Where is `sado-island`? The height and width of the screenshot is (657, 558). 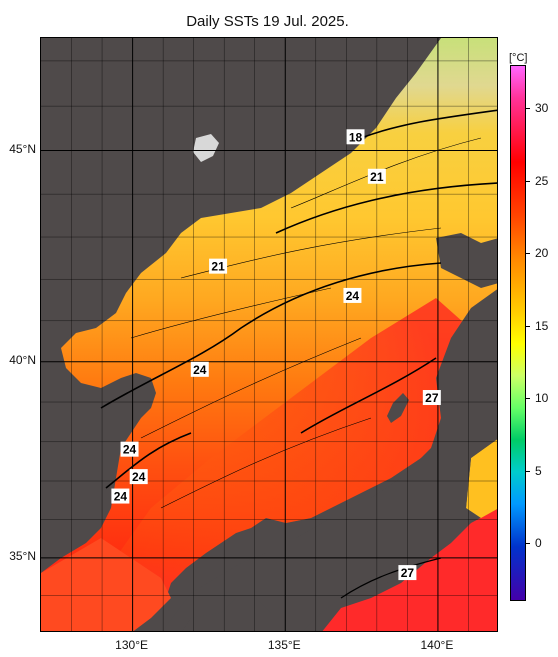 sado-island is located at coordinates (398, 408).